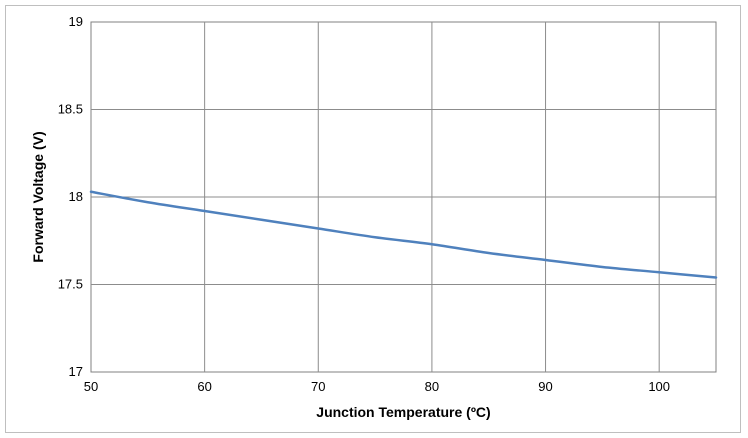  I want to click on x-tick-labels: 50 60 70 80 90 100, so click(377, 386).